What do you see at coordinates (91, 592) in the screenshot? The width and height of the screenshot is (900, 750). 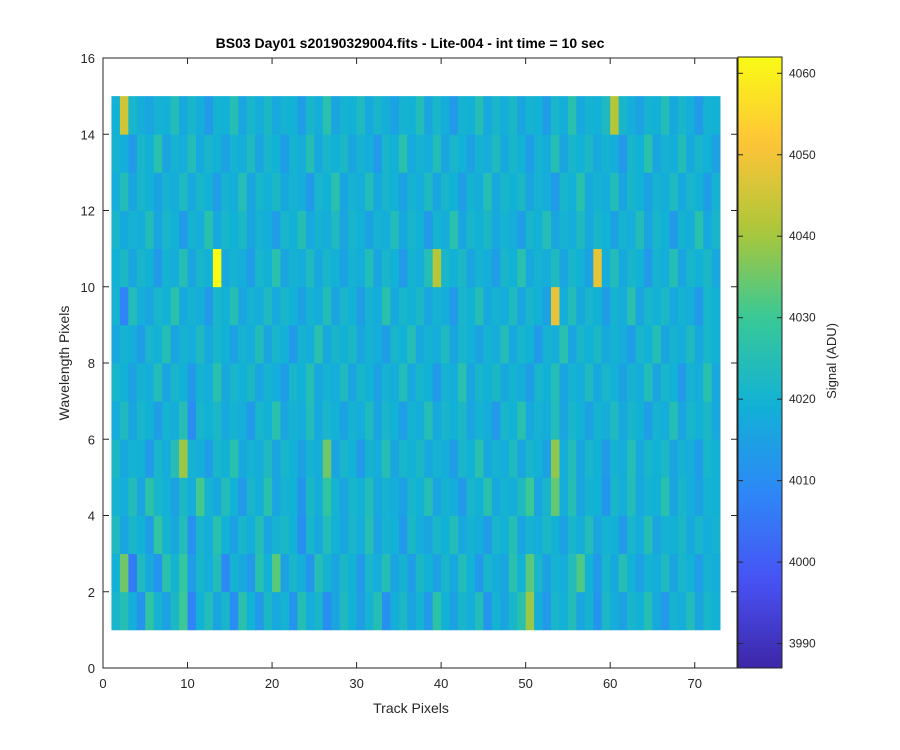 I see `y-tick-label: 2` at bounding box center [91, 592].